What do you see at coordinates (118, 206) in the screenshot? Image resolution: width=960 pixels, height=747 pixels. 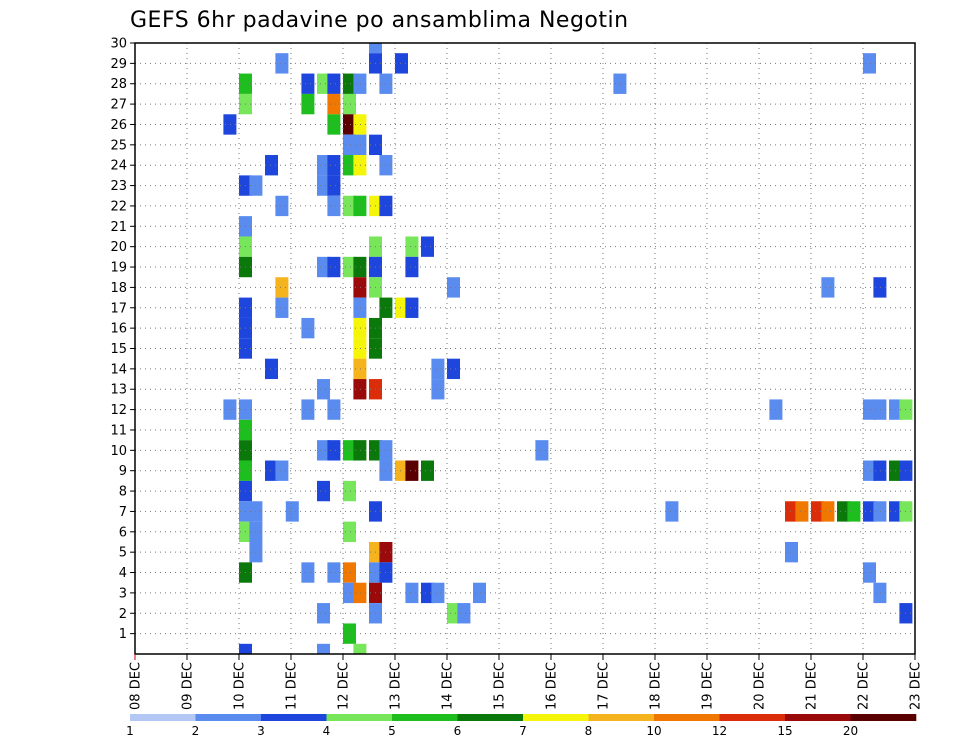 I see `y-tick-label: 22` at bounding box center [118, 206].